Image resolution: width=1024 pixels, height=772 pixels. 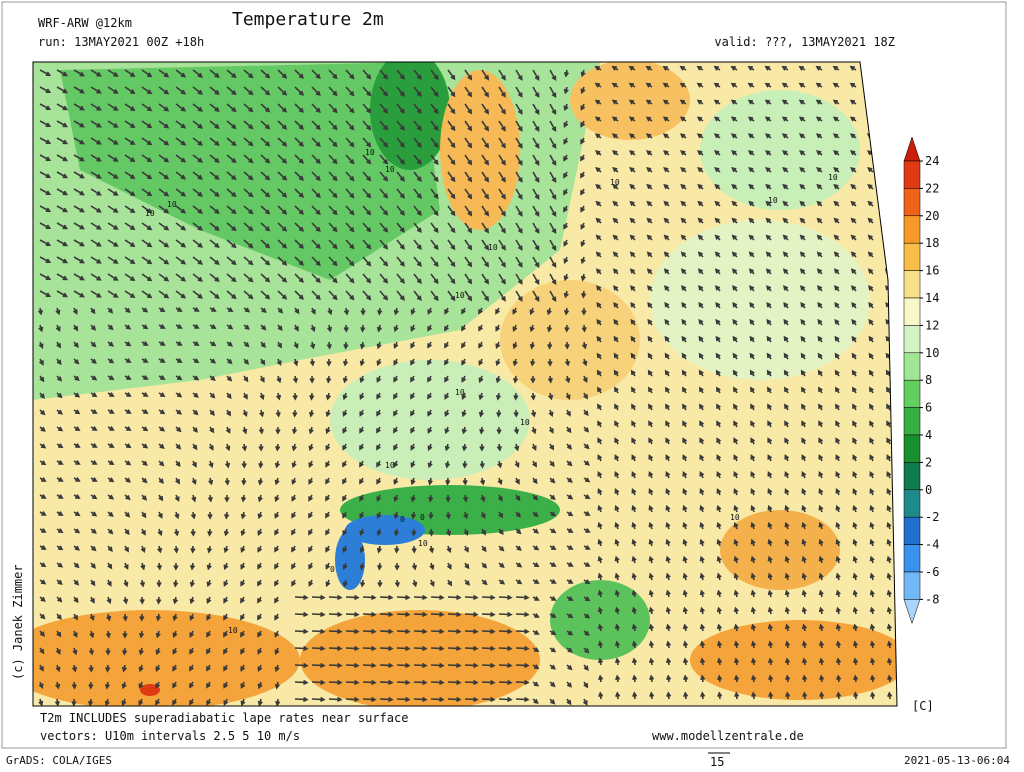 I want to click on colorbar-label: -2, so click(x=932, y=517).